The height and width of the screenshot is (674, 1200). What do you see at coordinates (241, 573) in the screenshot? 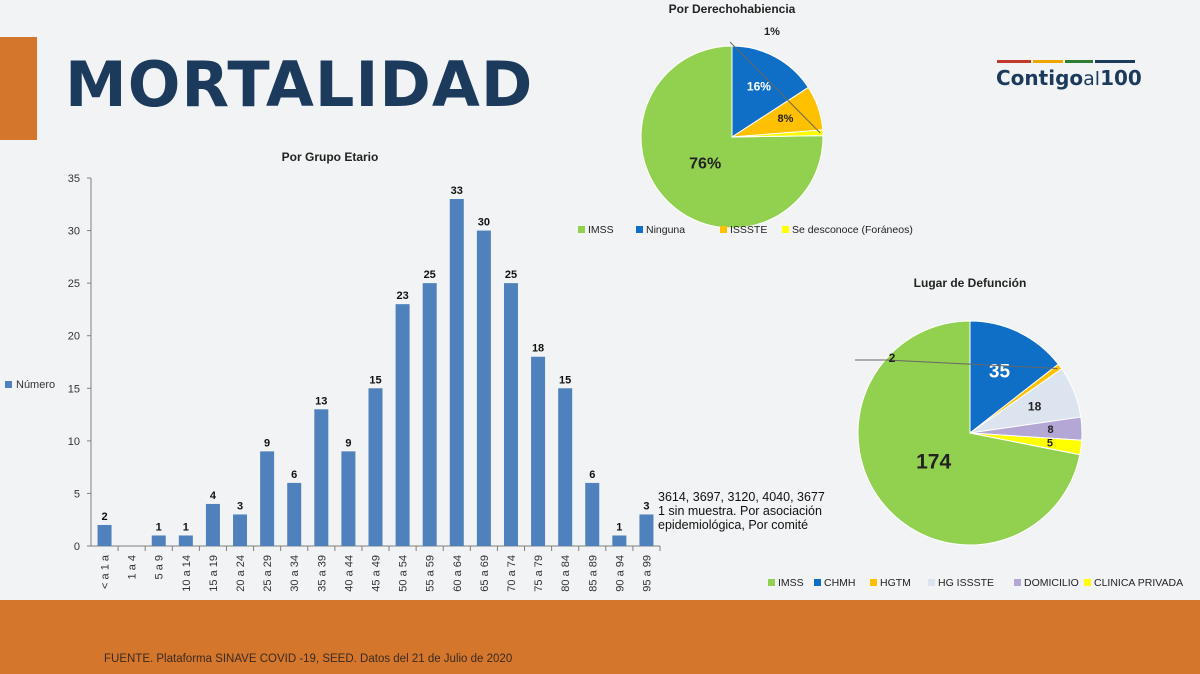
I see `x-tick-label: 20 a 24` at bounding box center [241, 573].